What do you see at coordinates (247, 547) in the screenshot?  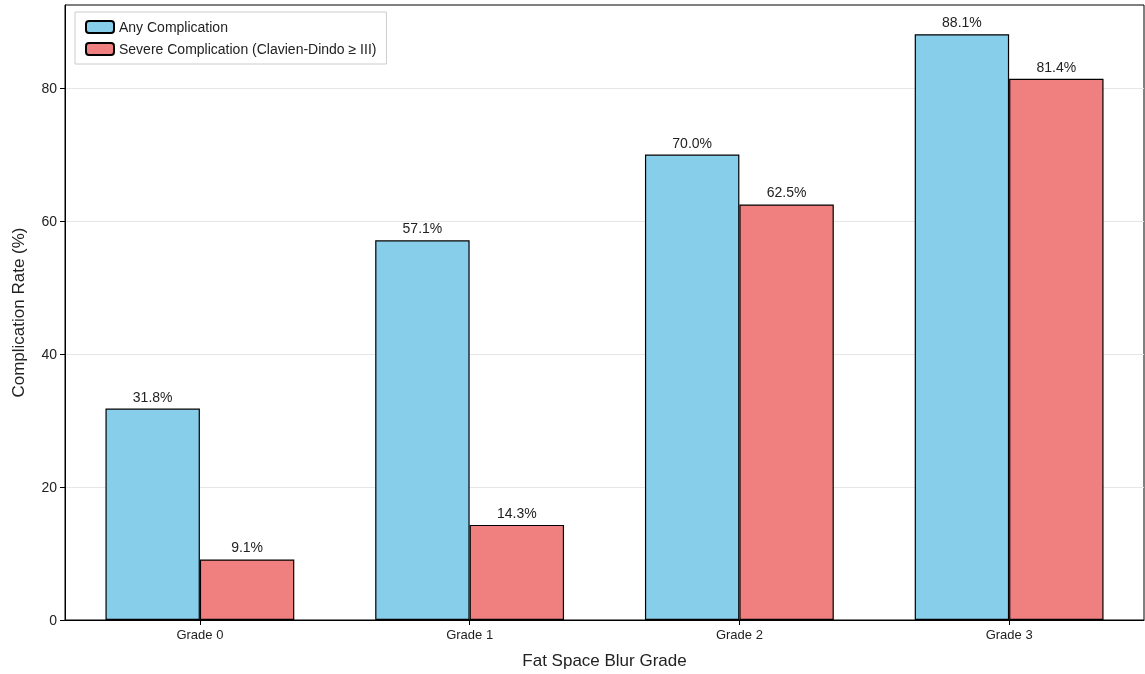 I see `data-label: 9.1%` at bounding box center [247, 547].